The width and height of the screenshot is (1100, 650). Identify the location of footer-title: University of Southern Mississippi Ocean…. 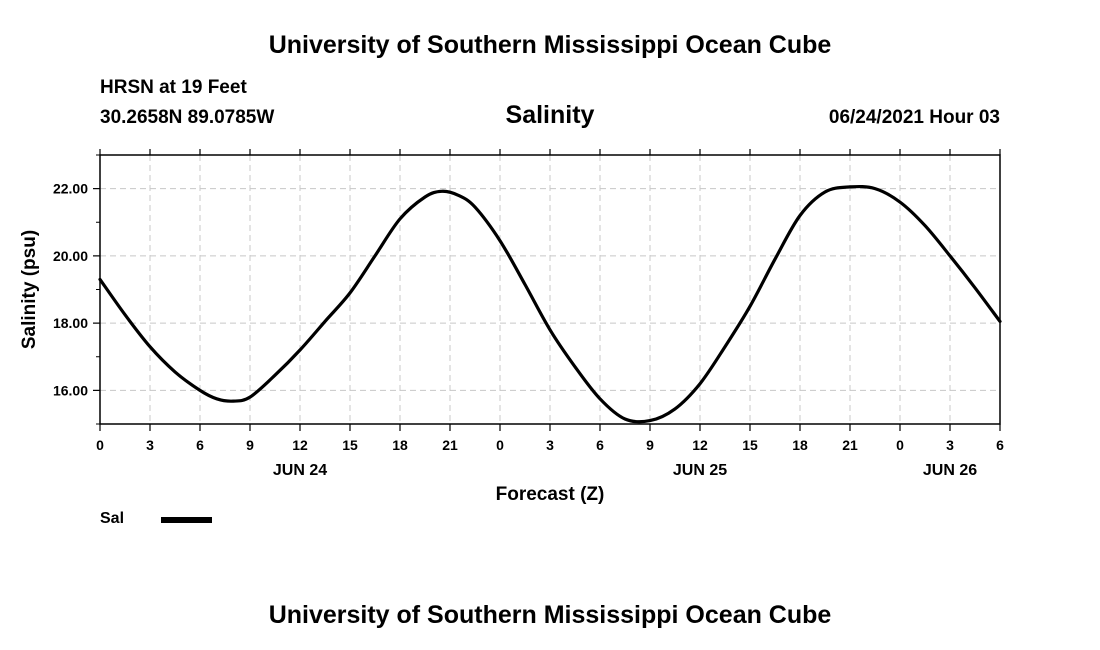
(550, 615).